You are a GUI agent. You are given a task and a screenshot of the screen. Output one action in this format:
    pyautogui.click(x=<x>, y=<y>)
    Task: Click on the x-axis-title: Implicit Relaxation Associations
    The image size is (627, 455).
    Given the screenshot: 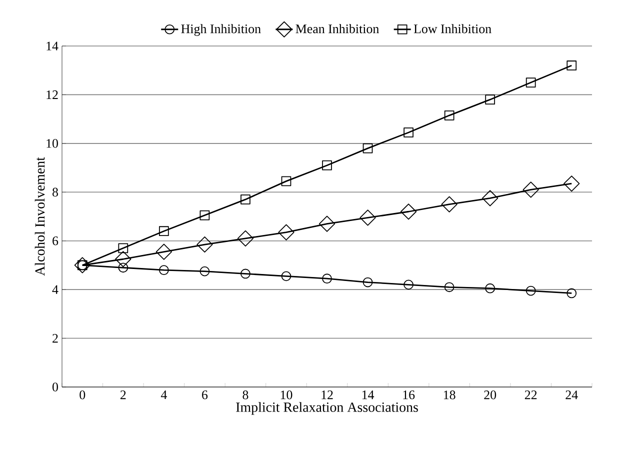 What is the action you would take?
    pyautogui.click(x=327, y=408)
    